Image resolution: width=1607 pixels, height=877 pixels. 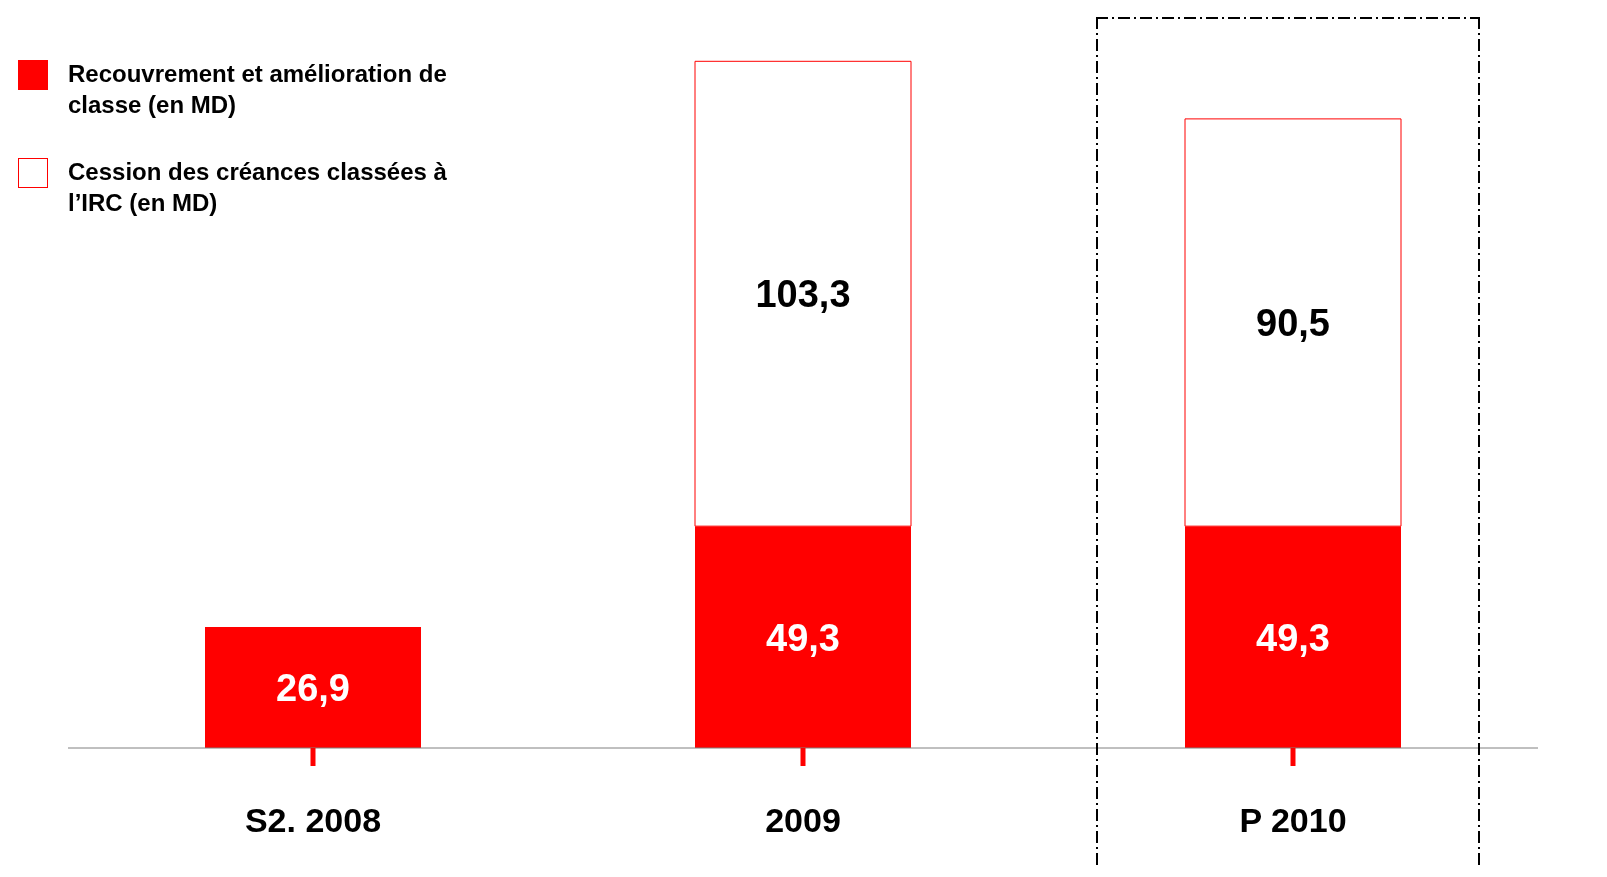 I want to click on x-tick-label: S2. 2008, so click(x=313, y=820).